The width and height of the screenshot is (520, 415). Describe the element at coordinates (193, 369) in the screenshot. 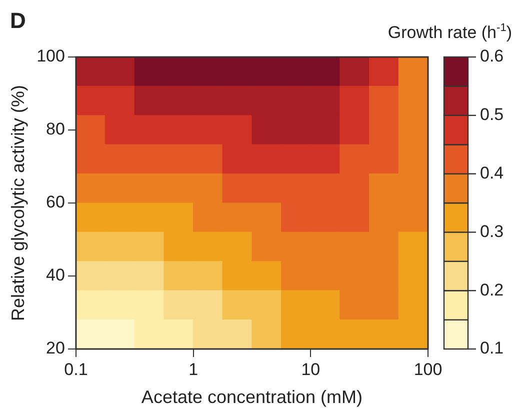

I see `x-tick-label: 1` at that location.